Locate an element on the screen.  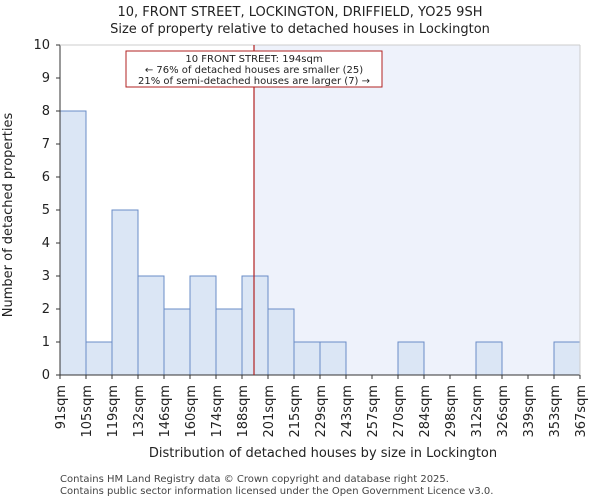
x-tick-label: 91sqm is located at coordinates (61, 407).